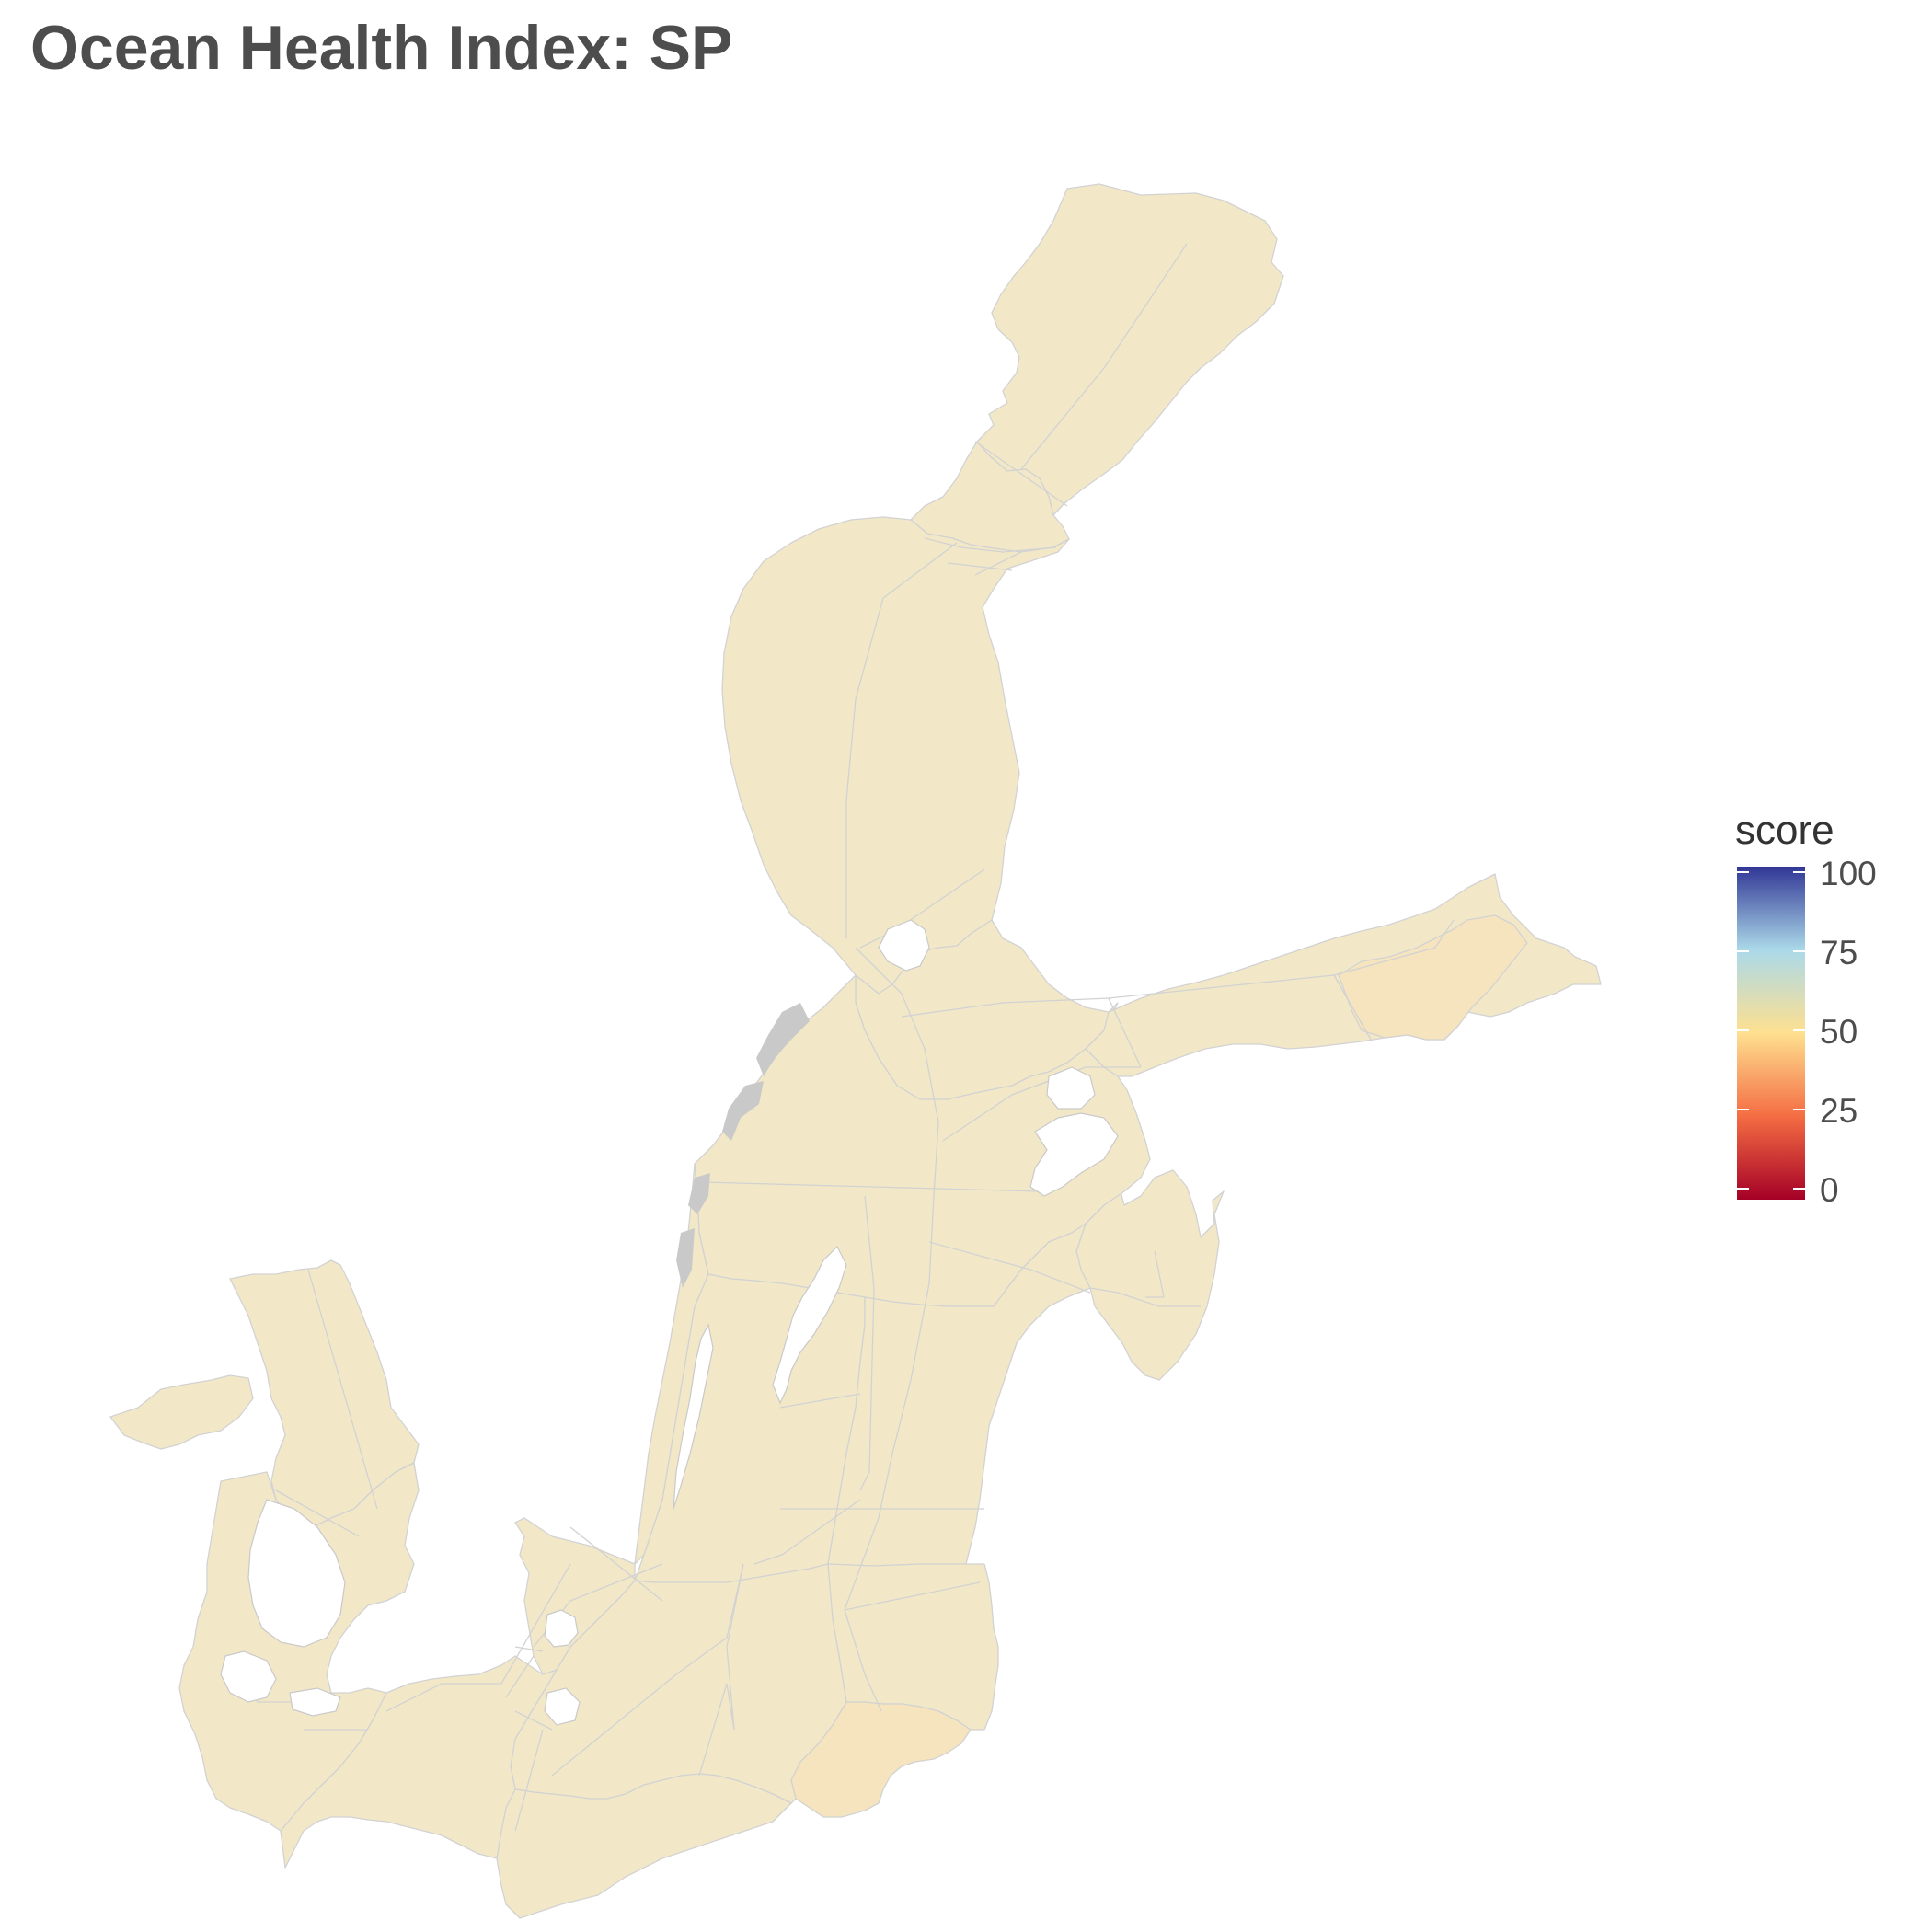  Describe the element at coordinates (1839, 1032) in the screenshot. I see `legend-label-50: 50` at that location.